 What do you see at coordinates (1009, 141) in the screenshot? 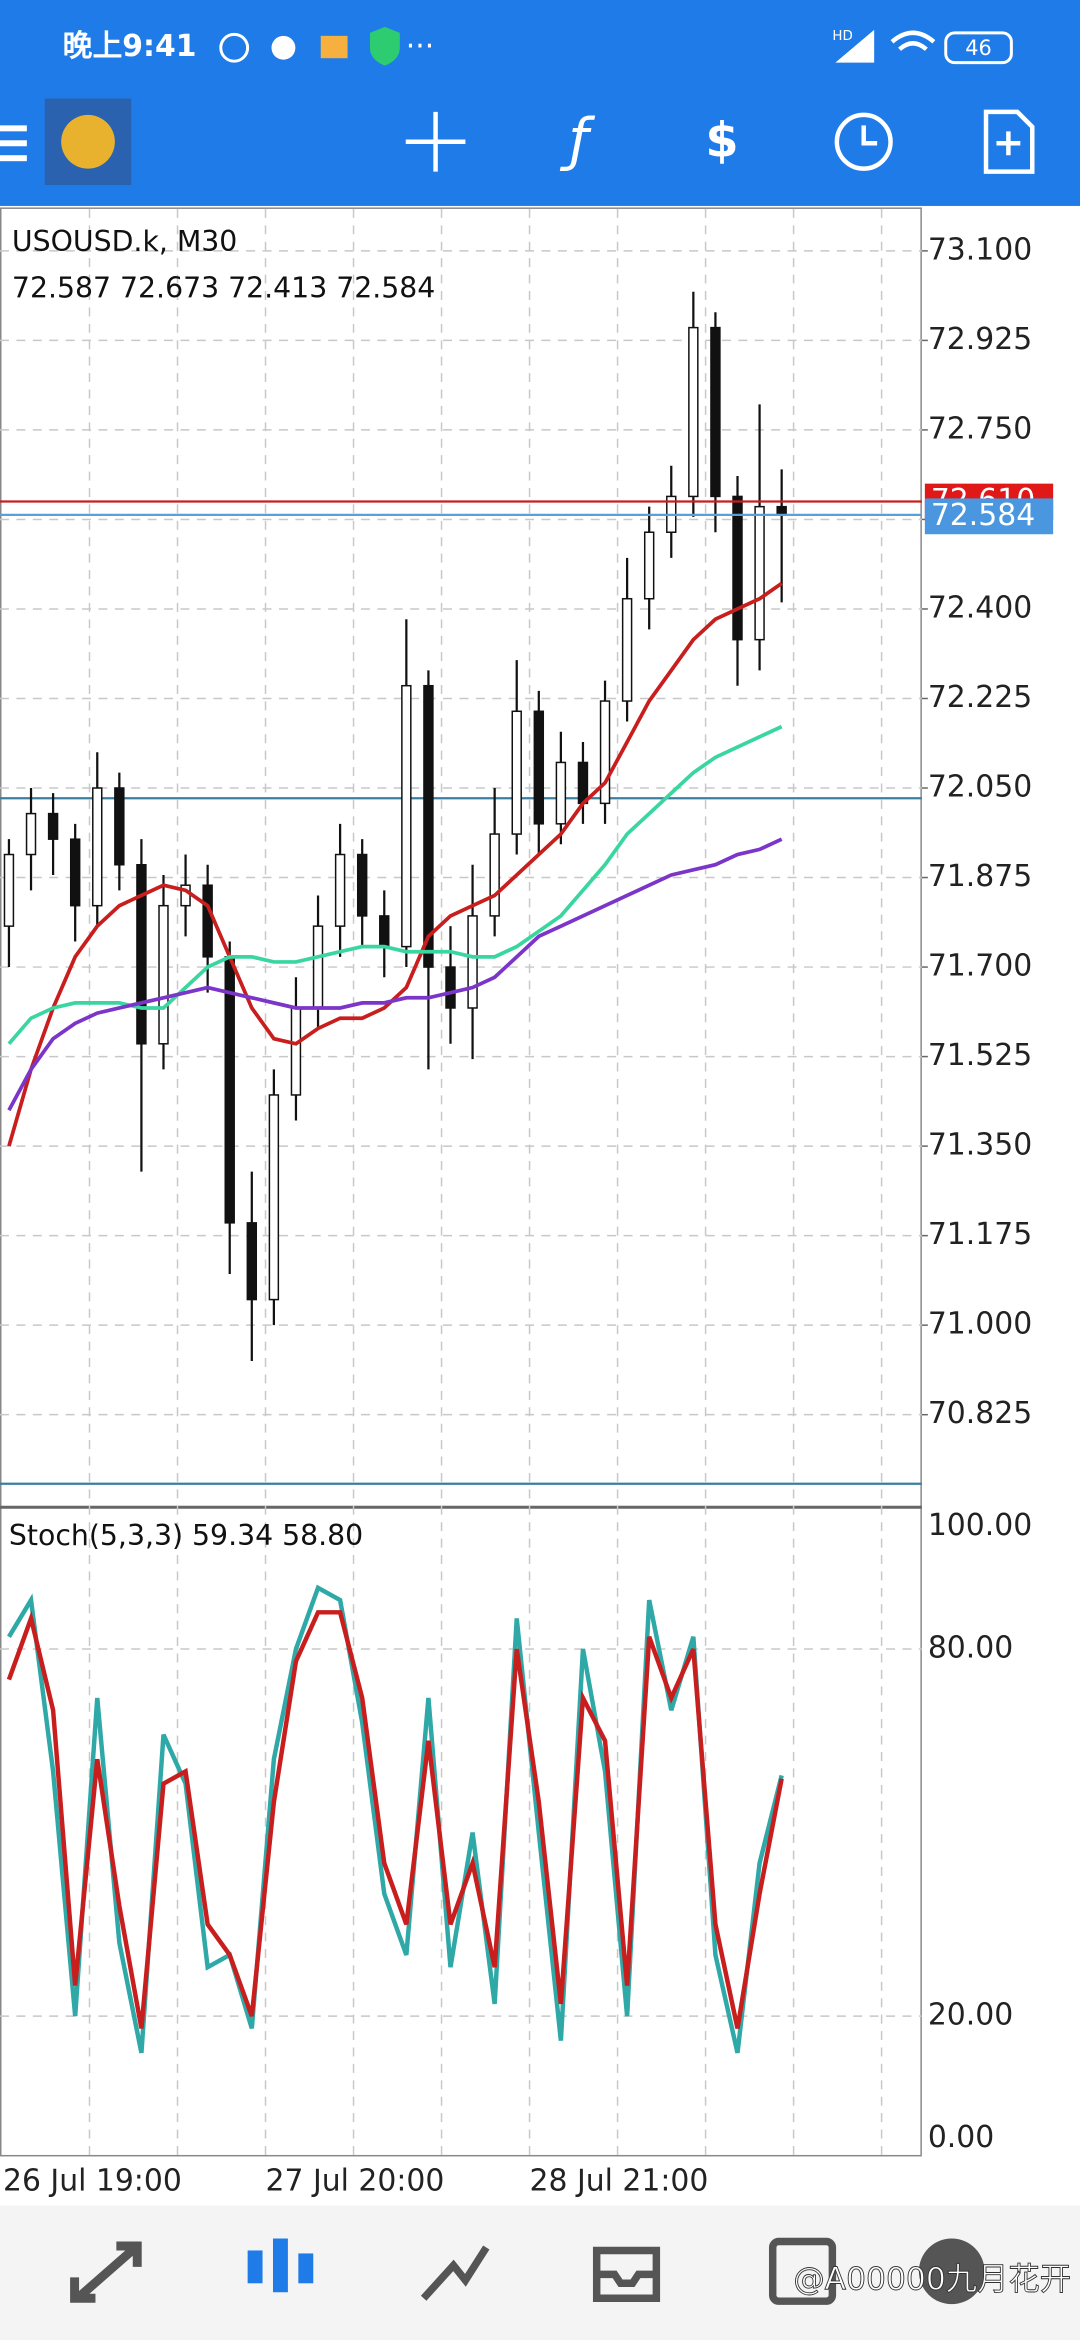
I see `new-order-icon` at bounding box center [1009, 141].